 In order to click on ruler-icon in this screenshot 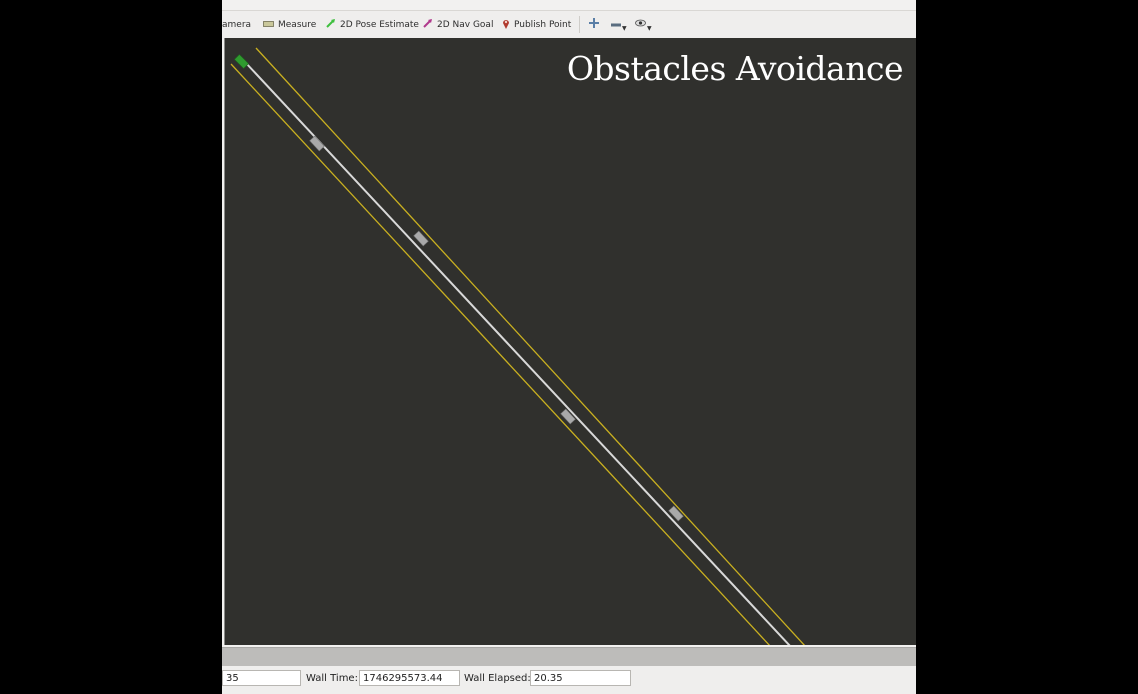, I will do `click(268, 25)`.